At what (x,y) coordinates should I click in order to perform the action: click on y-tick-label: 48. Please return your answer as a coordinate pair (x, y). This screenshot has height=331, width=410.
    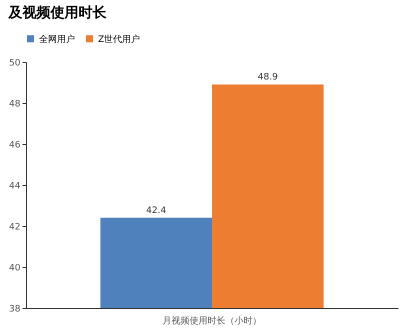
    Looking at the image, I should click on (15, 105).